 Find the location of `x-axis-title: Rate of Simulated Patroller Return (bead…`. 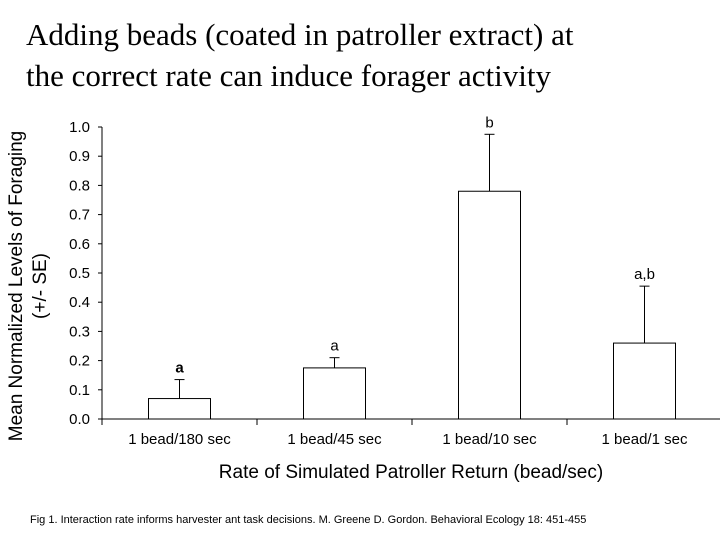

x-axis-title: Rate of Simulated Patroller Return (bead… is located at coordinates (411, 472).